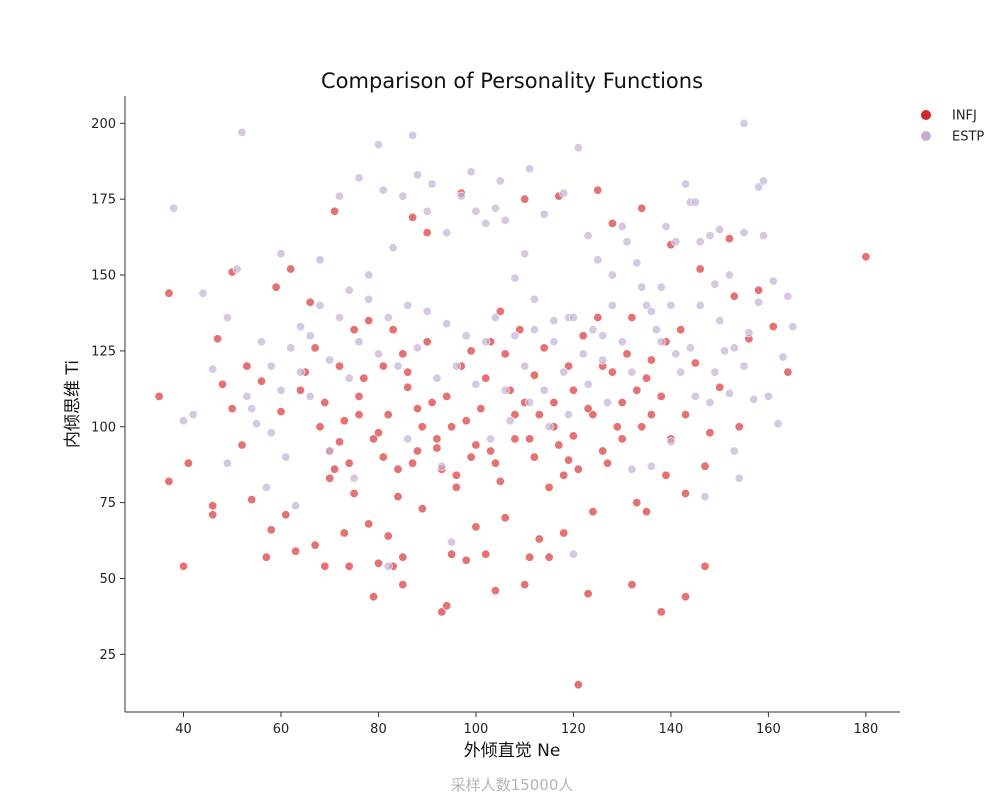  Describe the element at coordinates (378, 729) in the screenshot. I see `x-tick-label-80: 80` at that location.